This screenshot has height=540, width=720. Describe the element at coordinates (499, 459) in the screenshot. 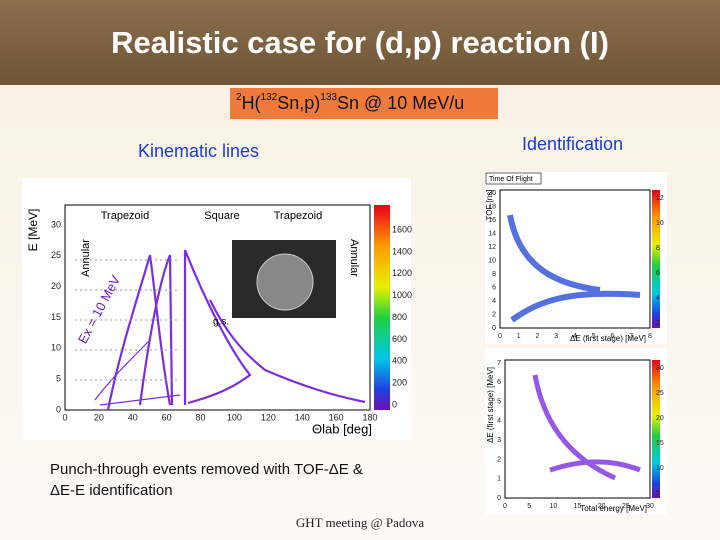

I see `y-tick-label: 2` at that location.